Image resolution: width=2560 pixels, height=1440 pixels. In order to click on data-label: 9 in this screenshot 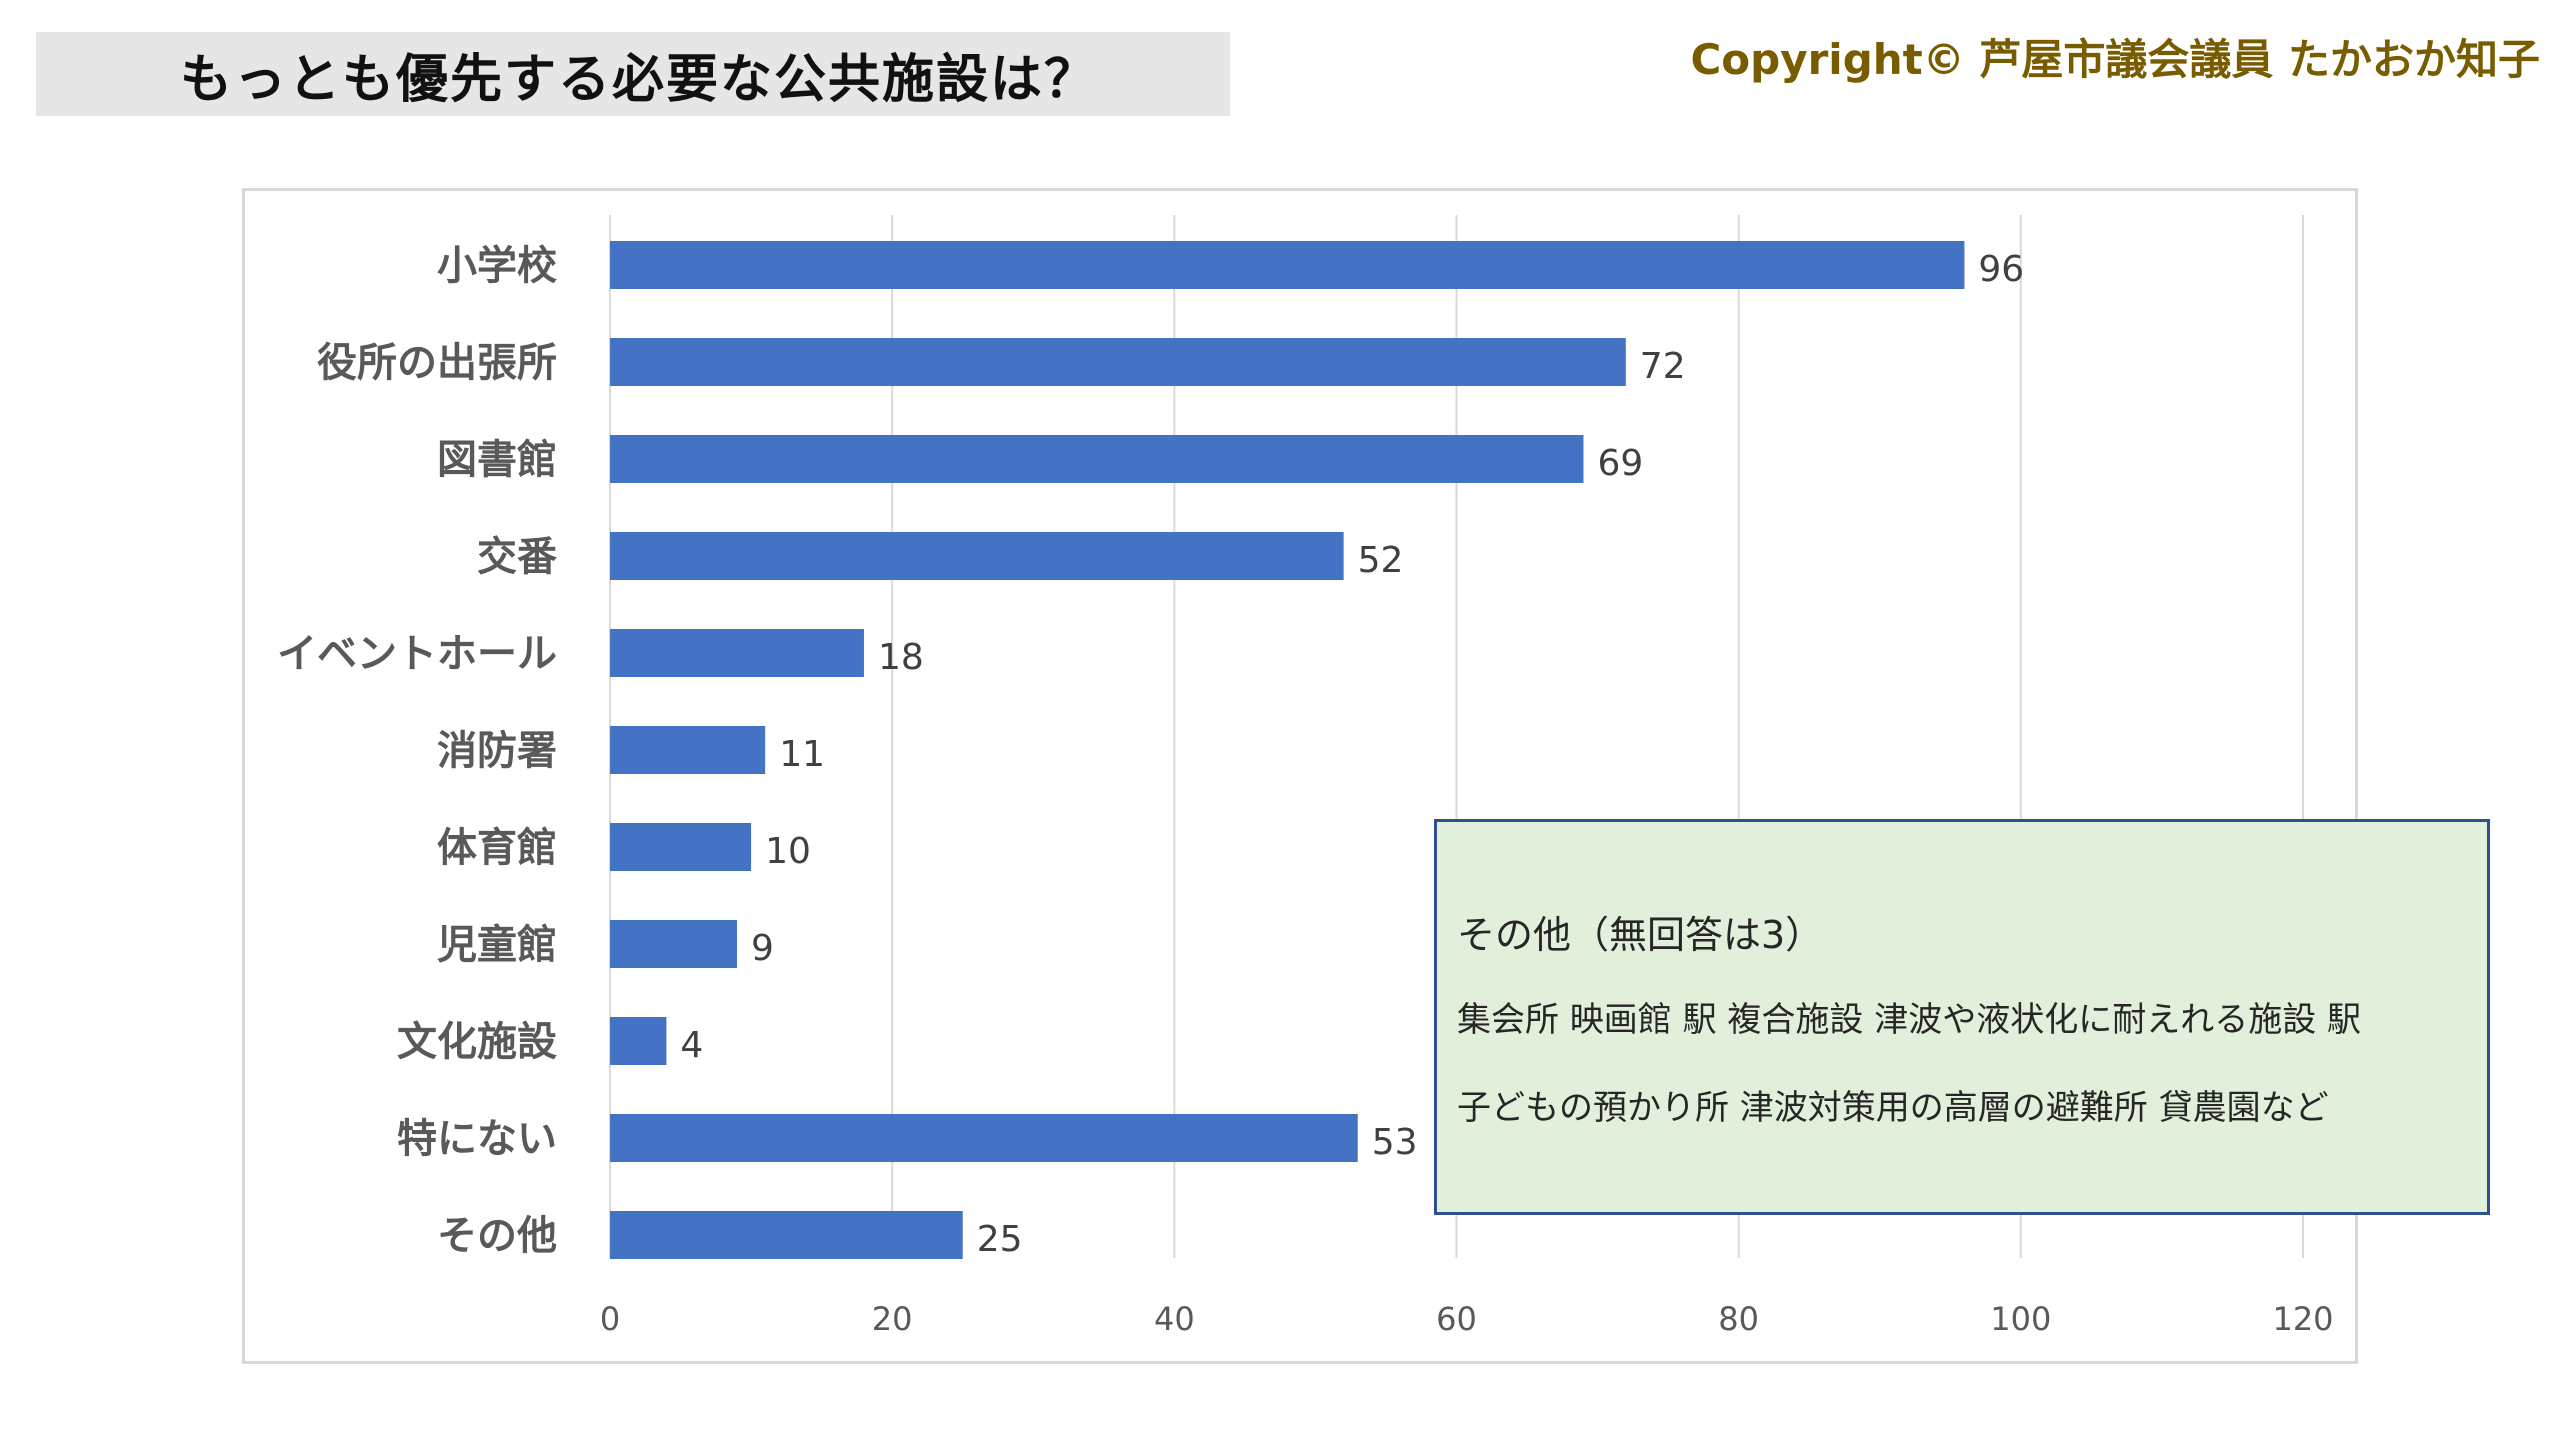, I will do `click(762, 948)`.